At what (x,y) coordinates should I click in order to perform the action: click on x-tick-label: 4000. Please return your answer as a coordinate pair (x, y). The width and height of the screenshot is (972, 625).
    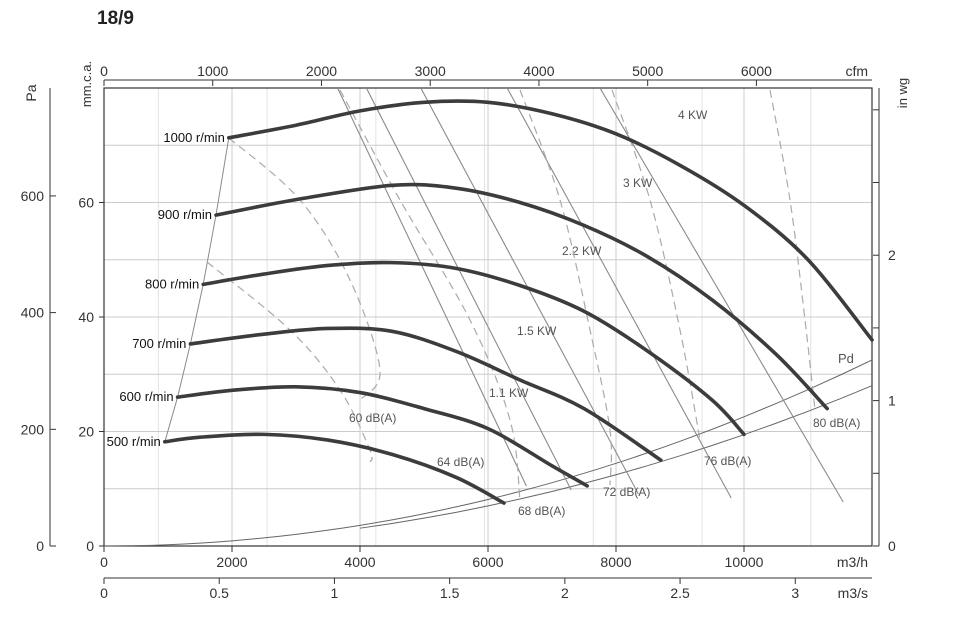
    Looking at the image, I should click on (359, 562).